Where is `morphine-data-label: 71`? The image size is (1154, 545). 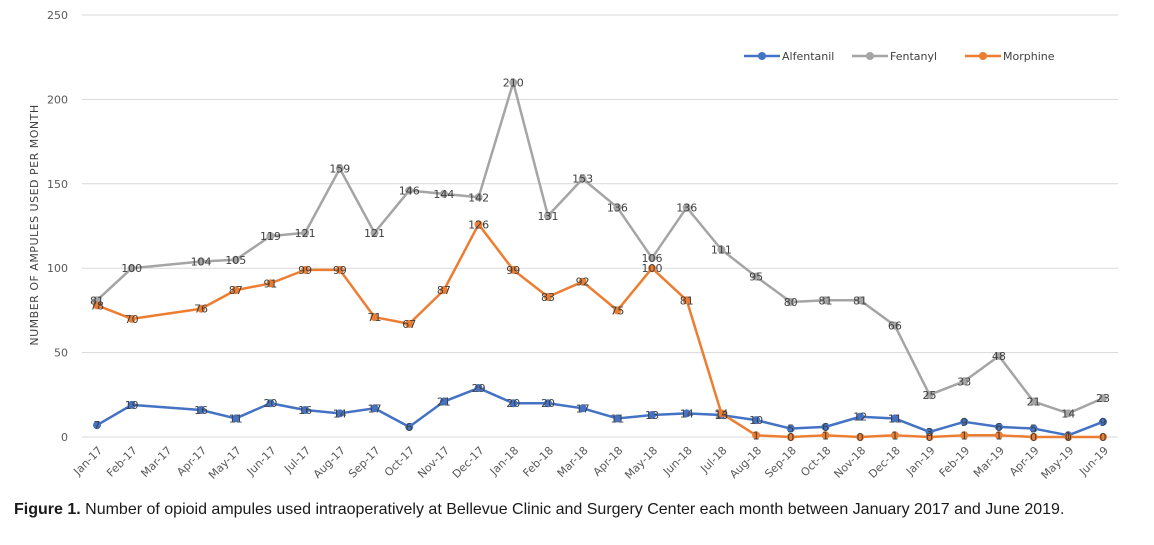
morphine-data-label: 71 is located at coordinates (375, 317).